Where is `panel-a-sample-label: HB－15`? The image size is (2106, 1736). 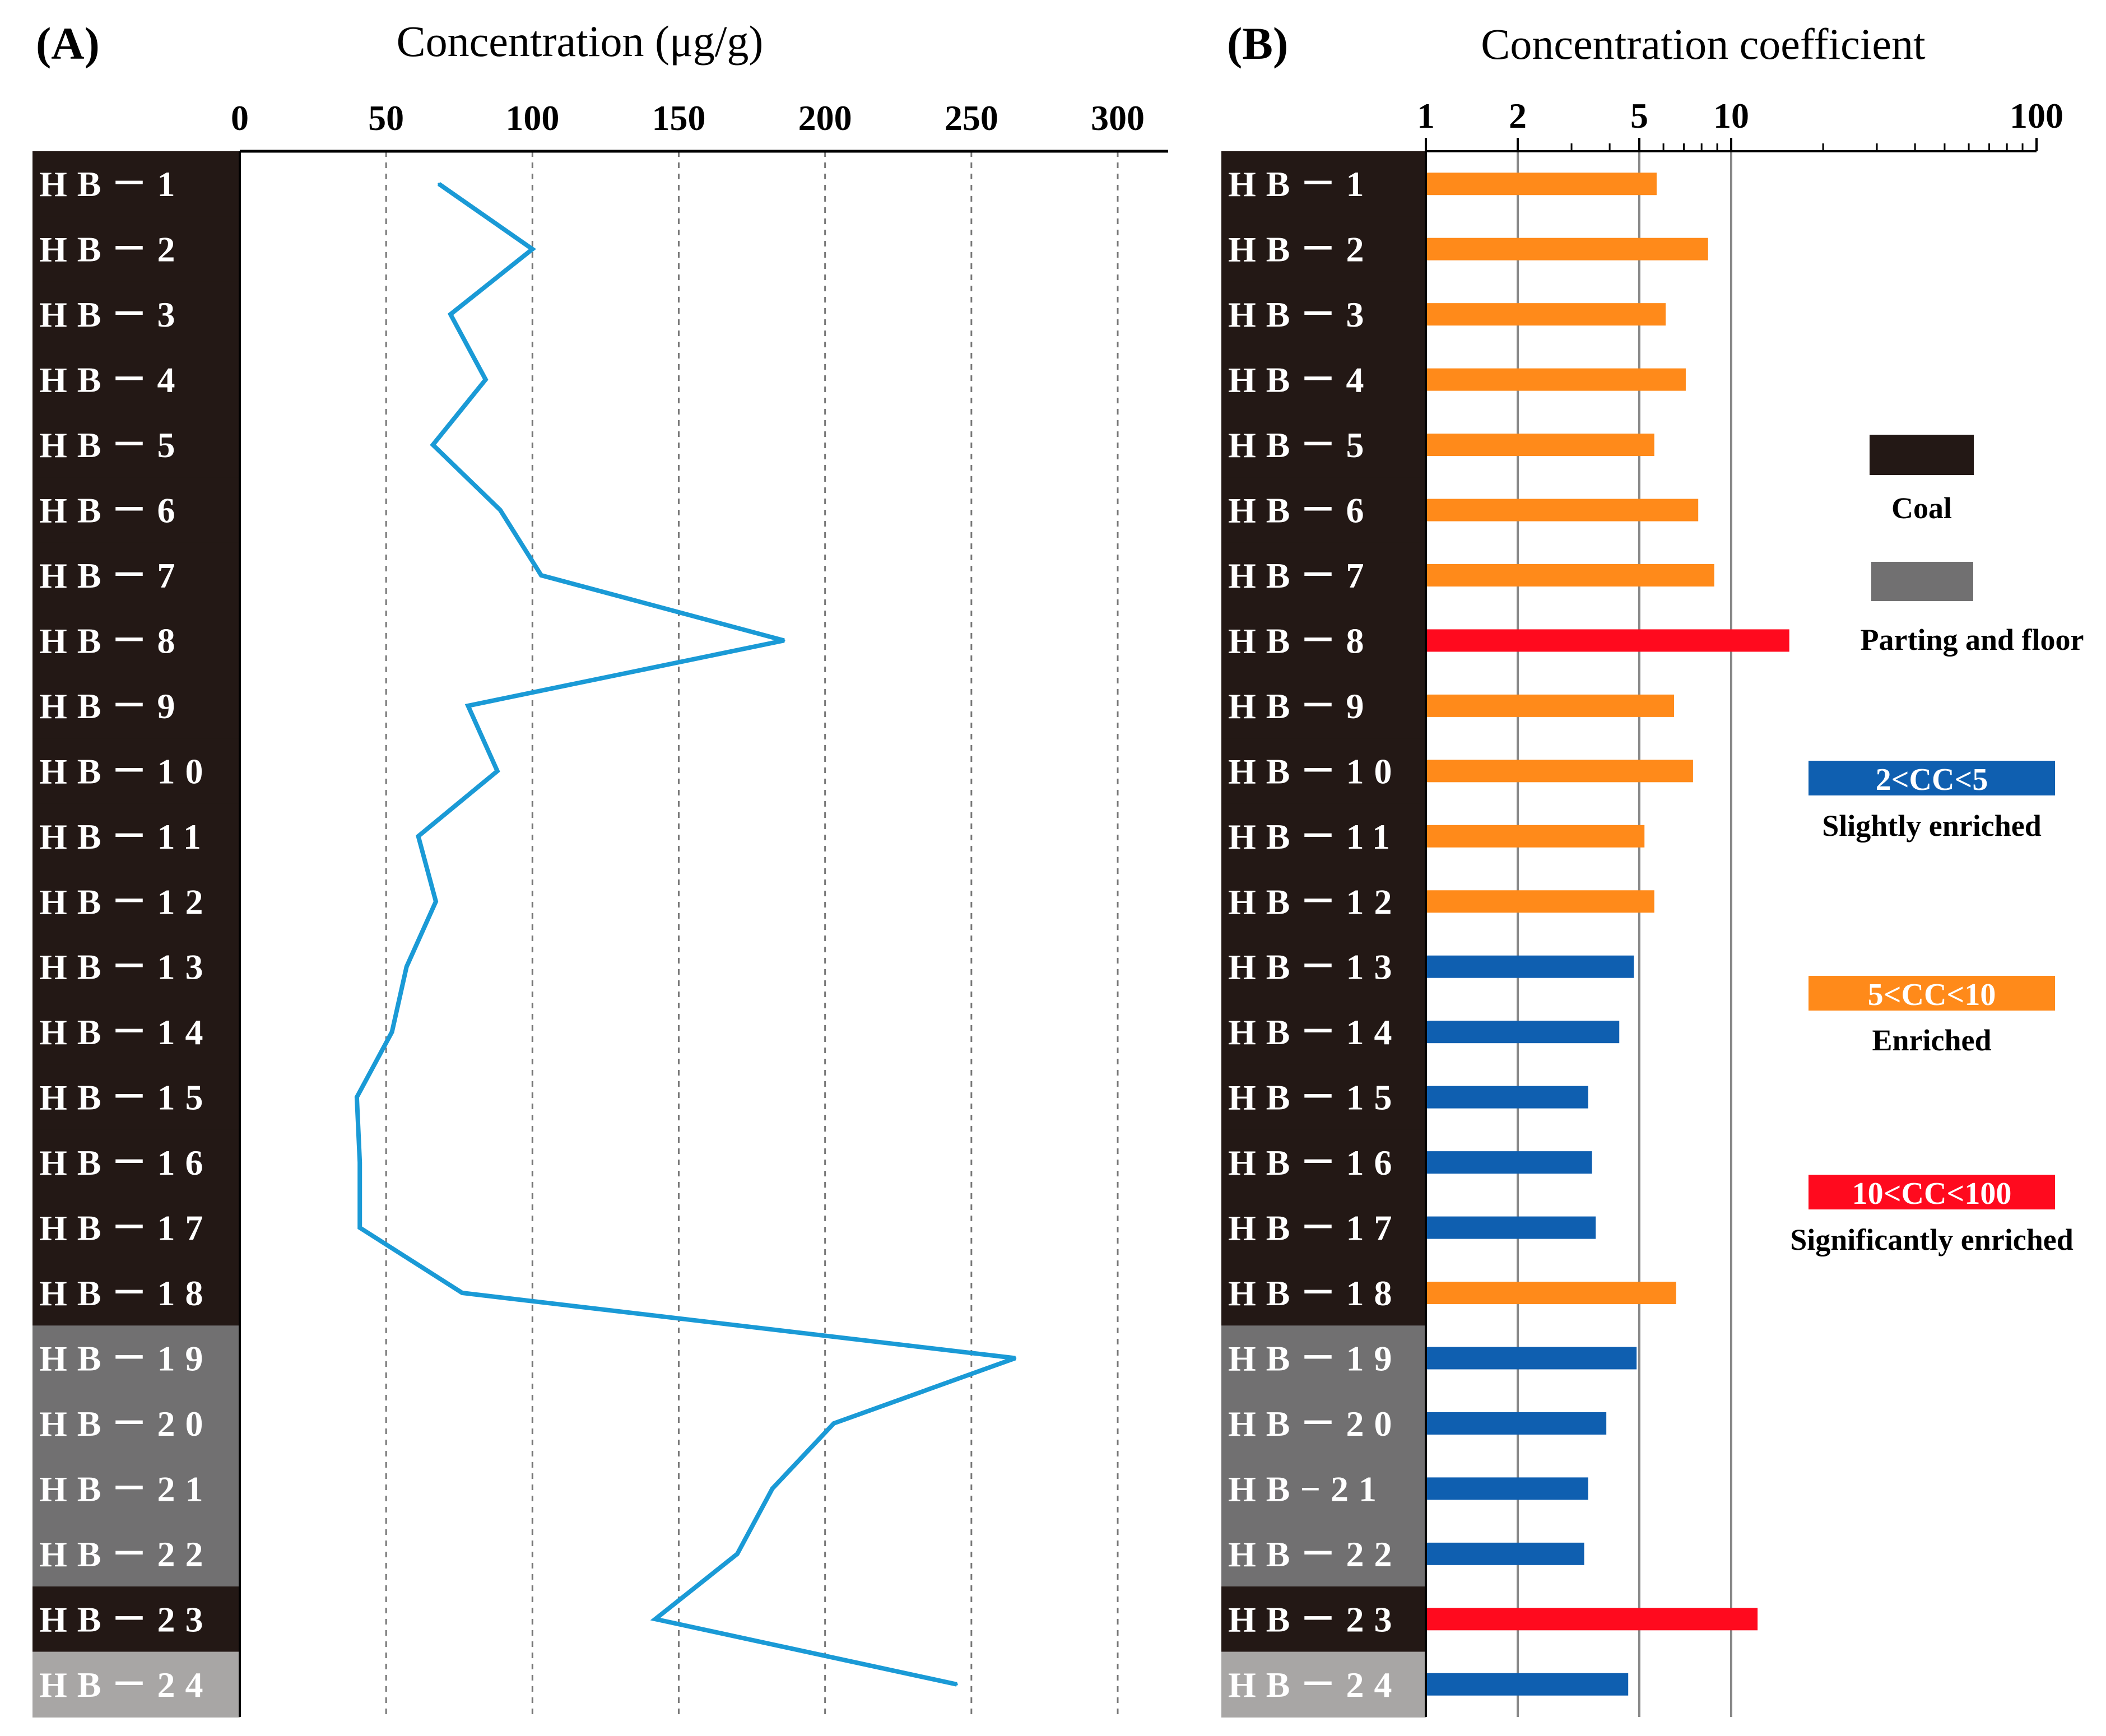
panel-a-sample-label: HB－15 is located at coordinates (126, 1098).